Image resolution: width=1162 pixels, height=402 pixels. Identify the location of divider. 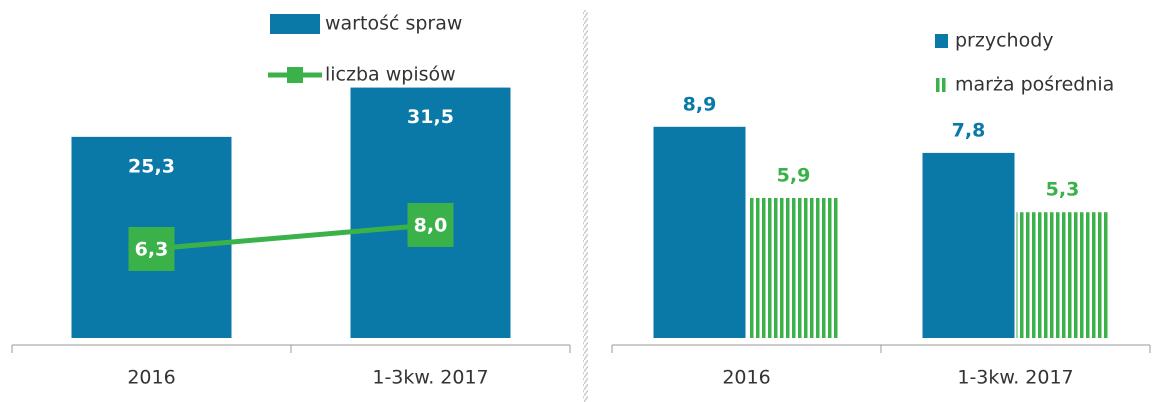
(585, 206).